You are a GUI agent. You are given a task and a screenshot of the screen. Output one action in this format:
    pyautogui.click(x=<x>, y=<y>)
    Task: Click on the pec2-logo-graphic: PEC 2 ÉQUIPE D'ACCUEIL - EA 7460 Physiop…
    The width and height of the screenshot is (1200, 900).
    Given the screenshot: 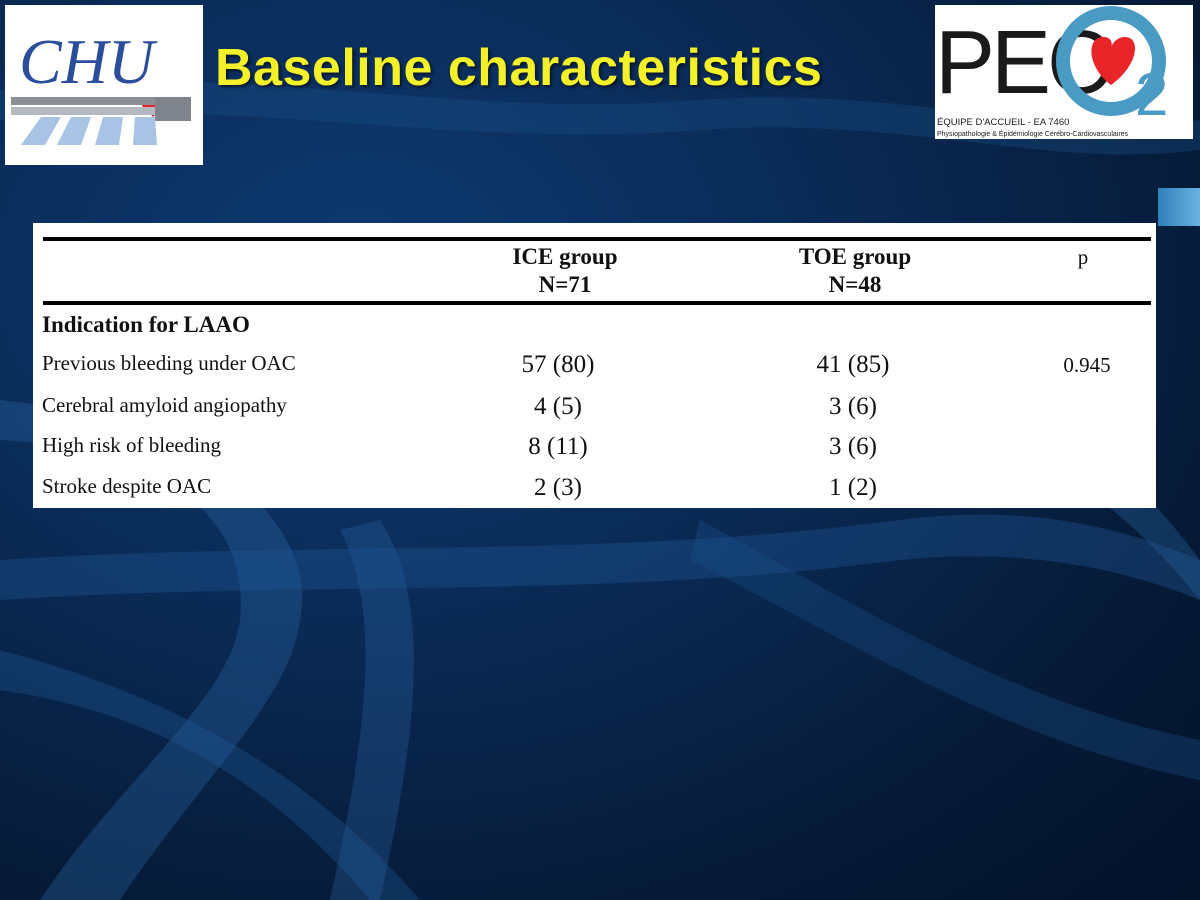 What is the action you would take?
    pyautogui.click(x=1051, y=72)
    